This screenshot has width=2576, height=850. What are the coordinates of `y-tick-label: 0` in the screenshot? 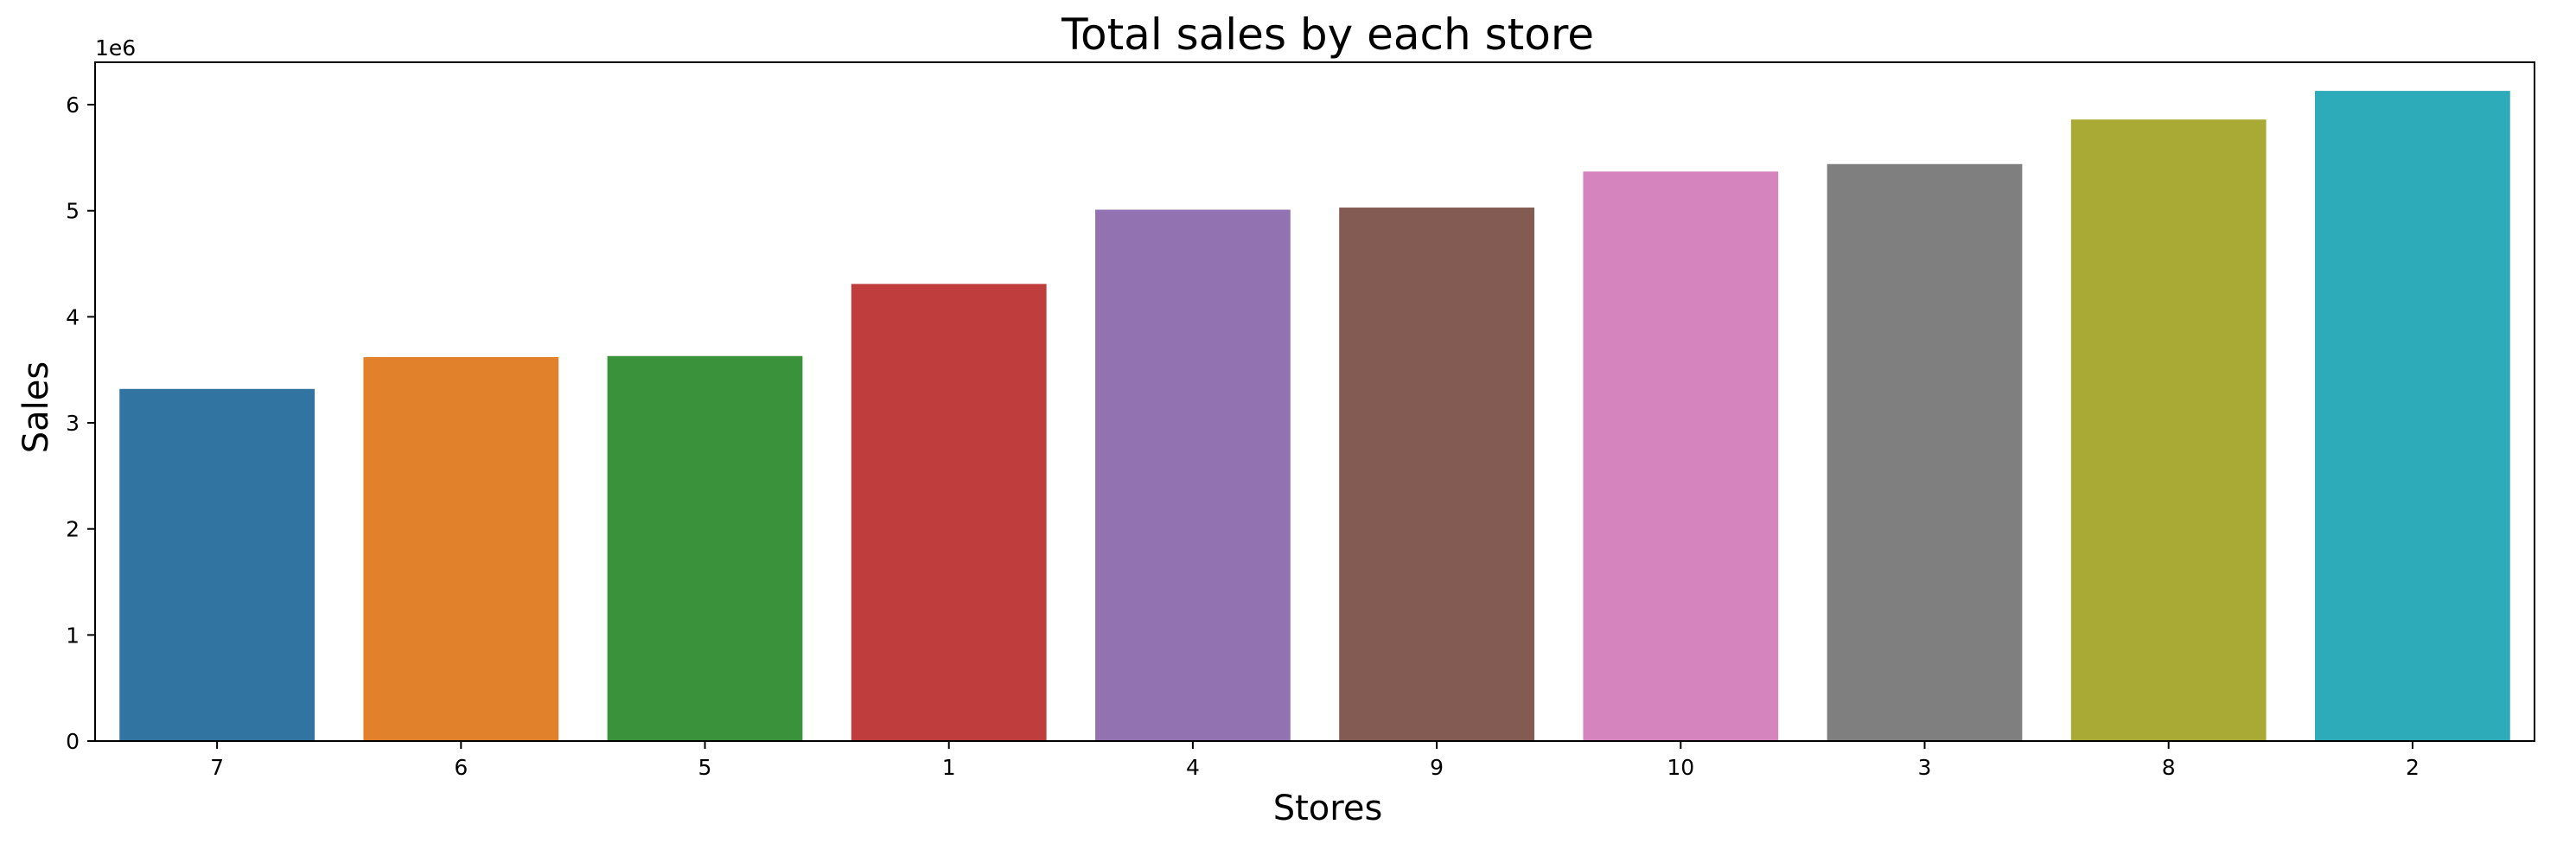 It's located at (73, 741).